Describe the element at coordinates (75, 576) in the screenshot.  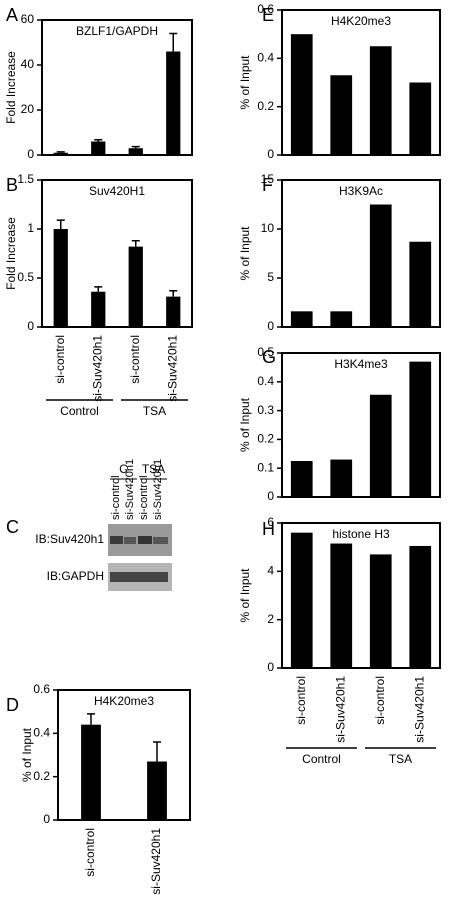
I see `row-label: IB:GAPDH` at that location.